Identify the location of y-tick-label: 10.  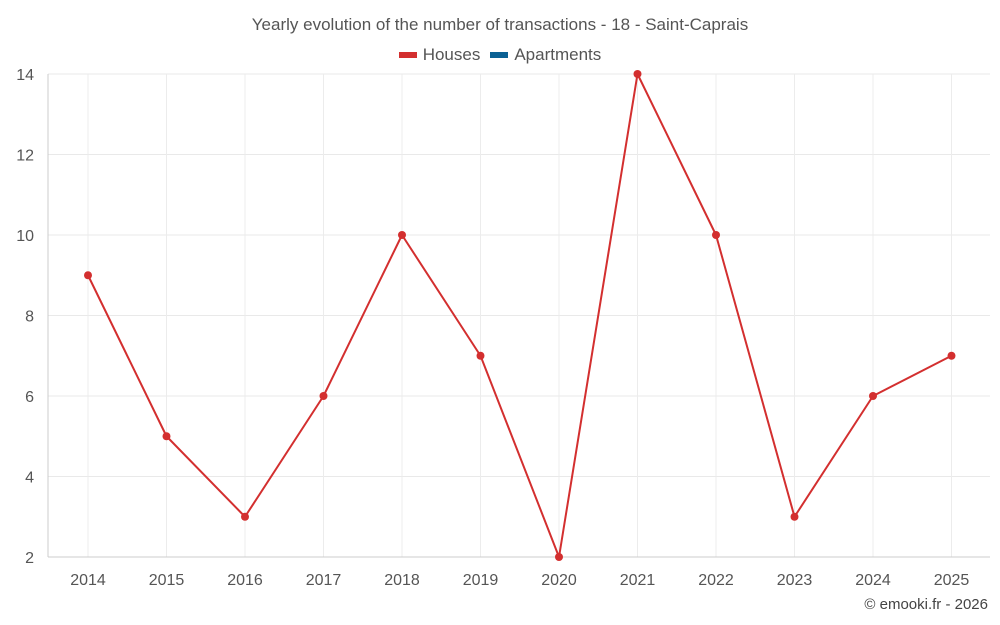
(25, 236).